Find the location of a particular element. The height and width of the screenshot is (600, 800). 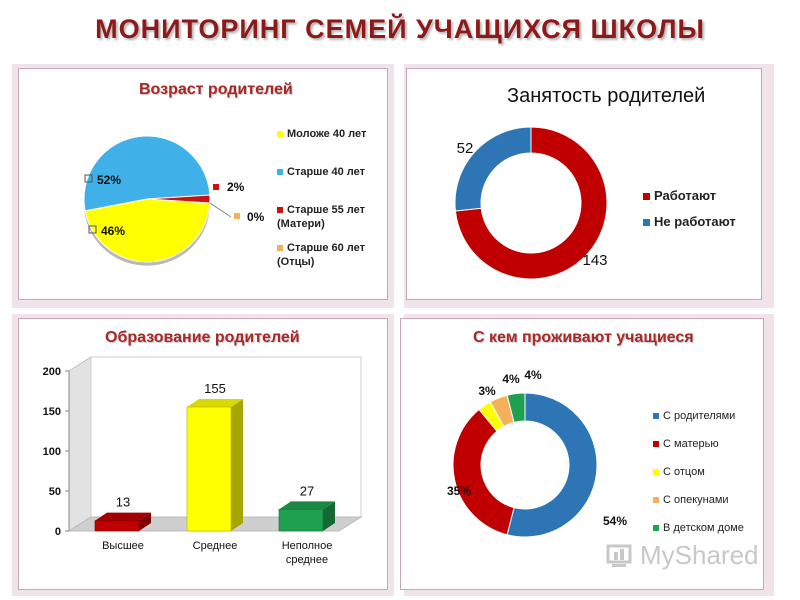

live-legend-label-2: С отцом is located at coordinates (684, 472).